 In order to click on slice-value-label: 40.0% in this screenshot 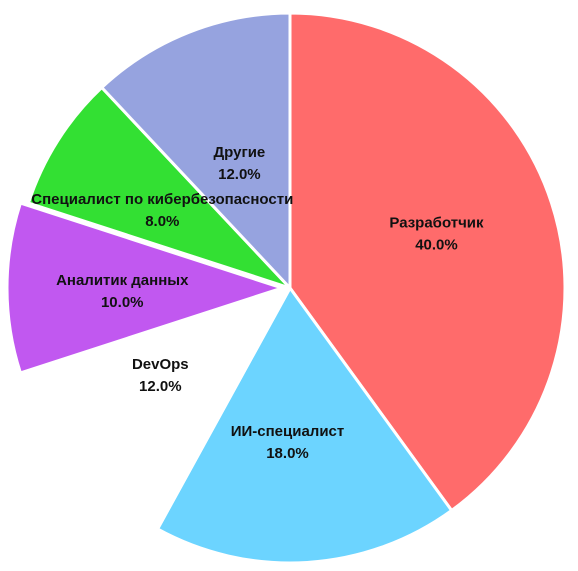, I will do `click(436, 244)`.